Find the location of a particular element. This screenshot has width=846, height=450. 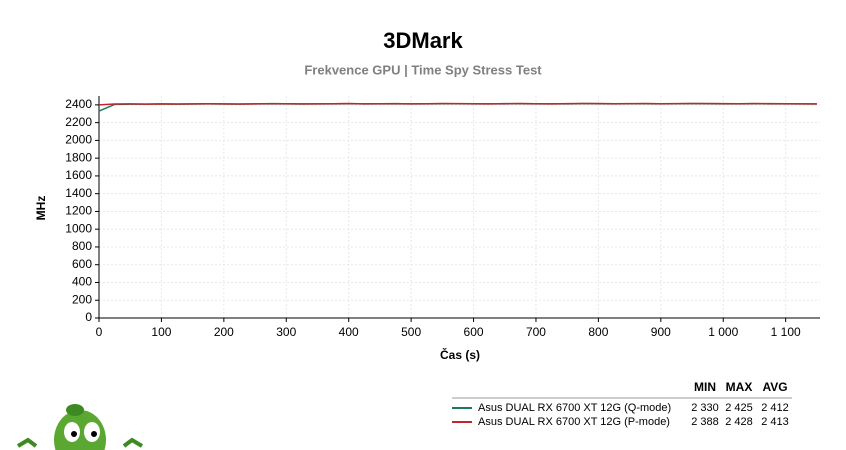

x-tick-label: 1 000 is located at coordinates (723, 332).